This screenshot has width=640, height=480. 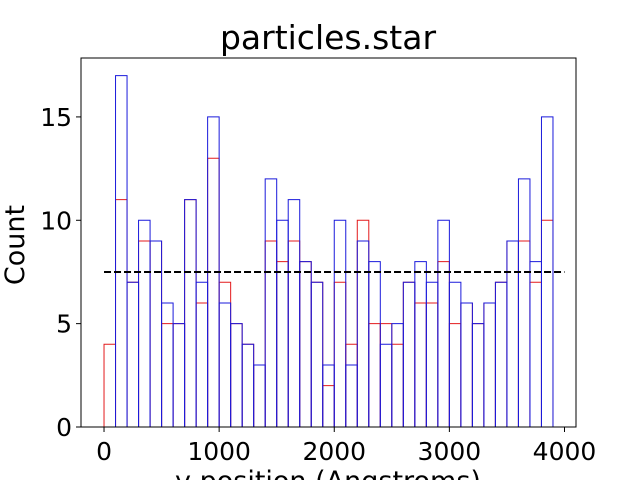 I want to click on x-axis-label: y position (Angstroms), so click(x=328, y=473).